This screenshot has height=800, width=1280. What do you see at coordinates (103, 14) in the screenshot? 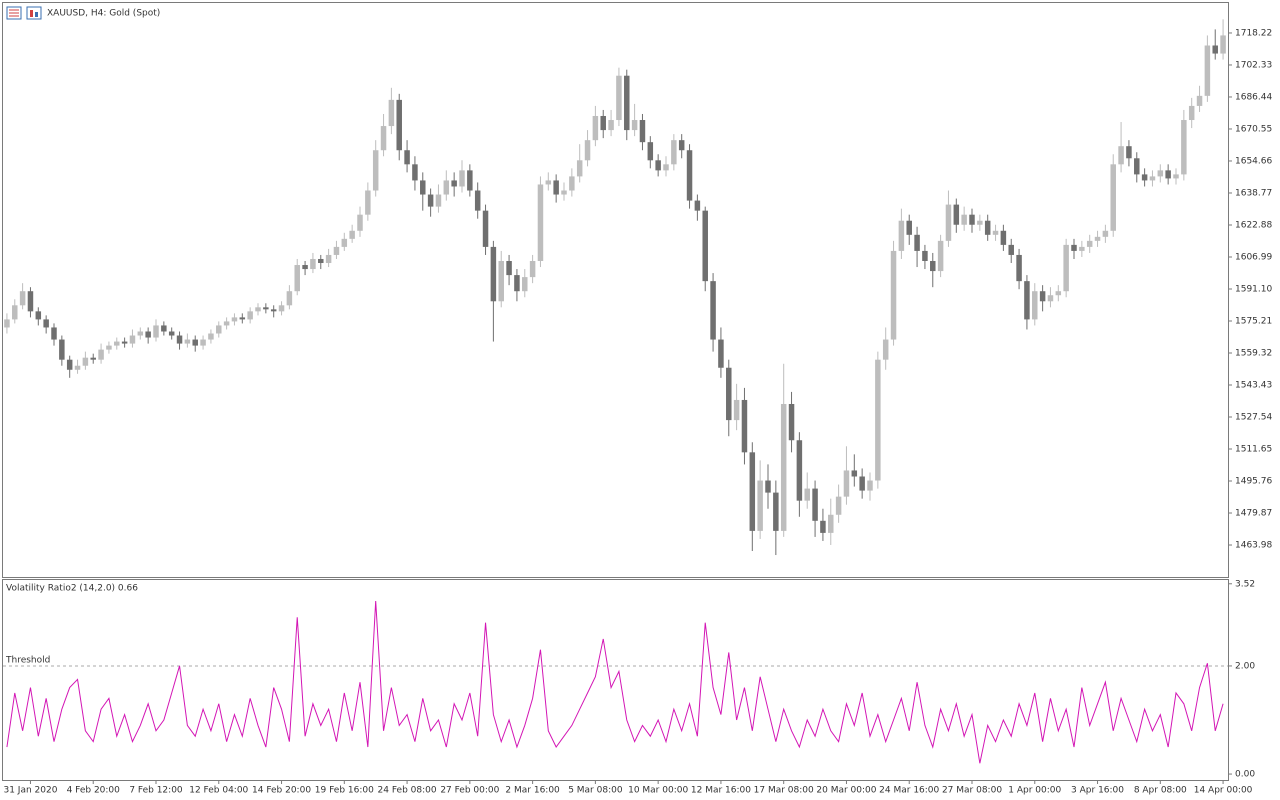
I see `chart-title: XAUUSD, H4: Gold (Spot)` at bounding box center [103, 14].